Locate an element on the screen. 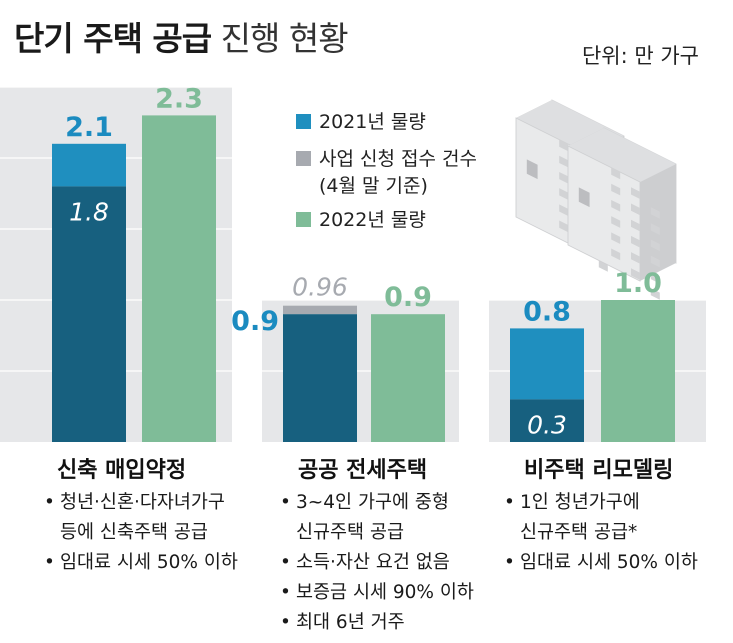 The image size is (733, 643). value-label-base: 0.3 is located at coordinates (547, 424).